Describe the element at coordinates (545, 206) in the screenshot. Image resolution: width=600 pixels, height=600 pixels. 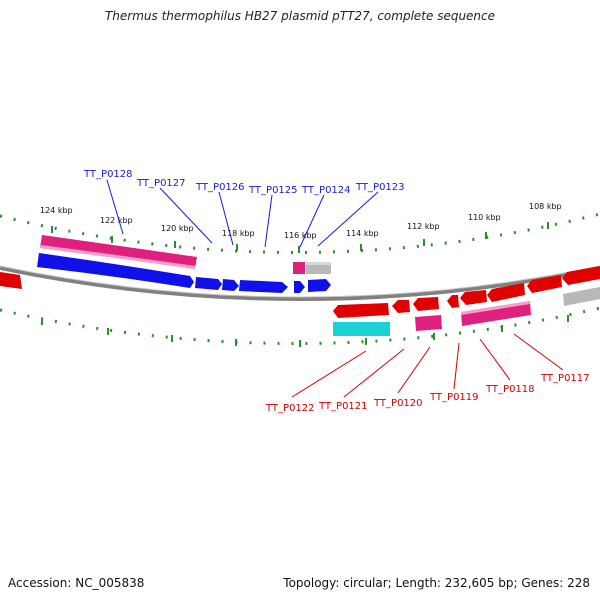
I see `scale-label-108: 108 kbp` at that location.